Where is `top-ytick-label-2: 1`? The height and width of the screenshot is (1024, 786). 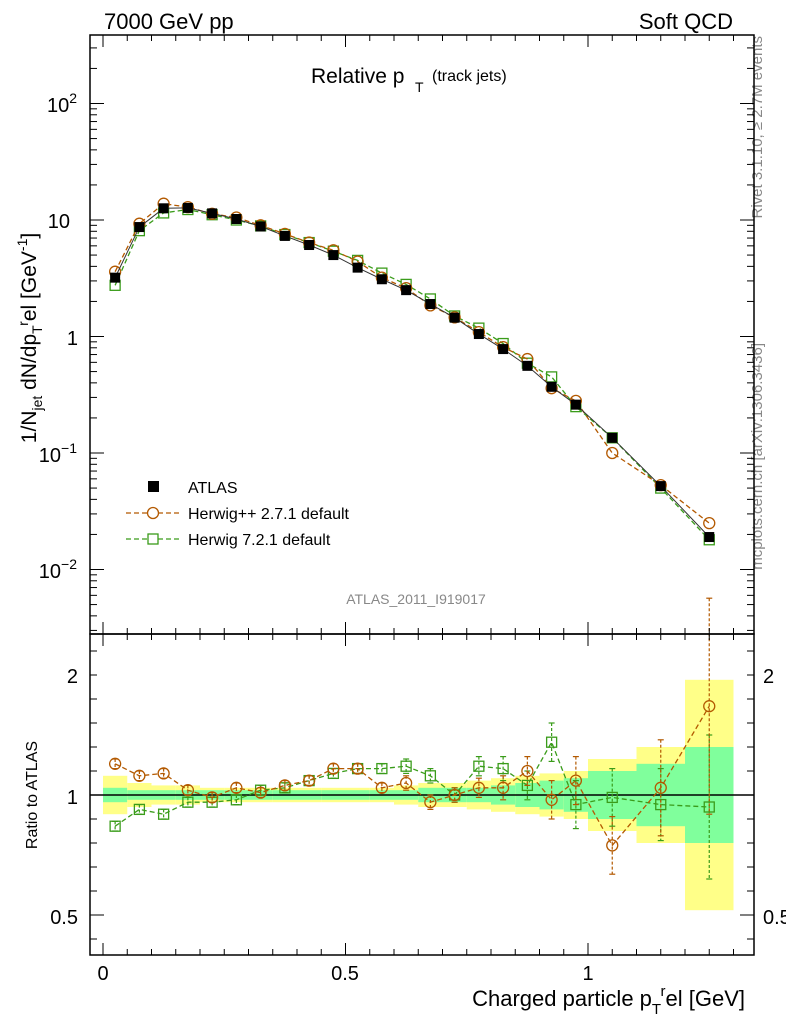 top-ytick-label-2: 1 is located at coordinates (72, 339).